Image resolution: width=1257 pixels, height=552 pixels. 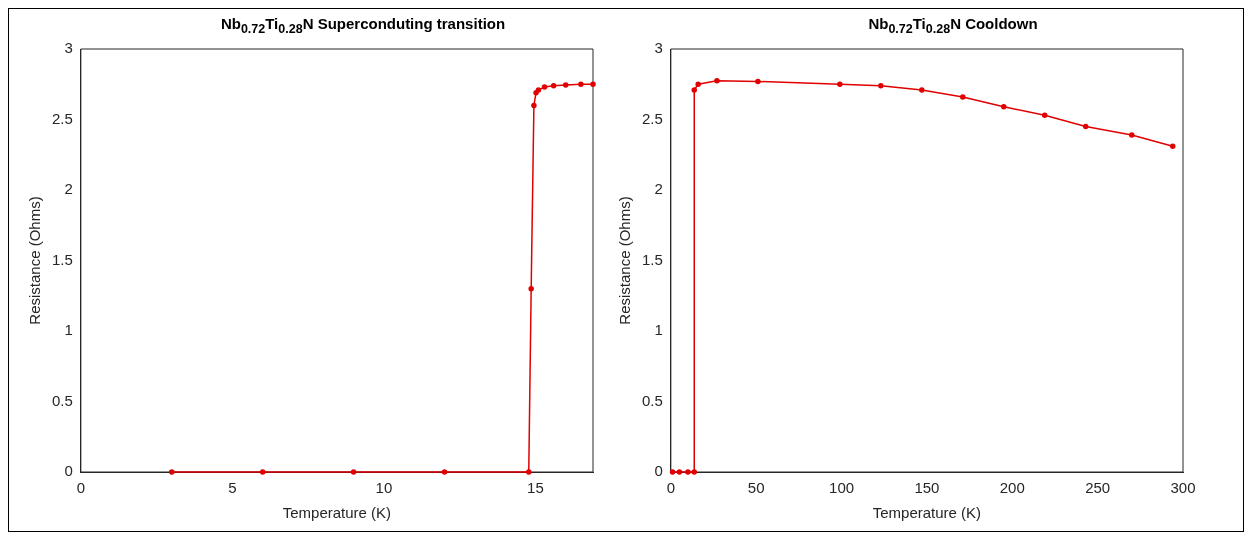 What do you see at coordinates (756, 488) in the screenshot?
I see `x-tick-label: 50` at bounding box center [756, 488].